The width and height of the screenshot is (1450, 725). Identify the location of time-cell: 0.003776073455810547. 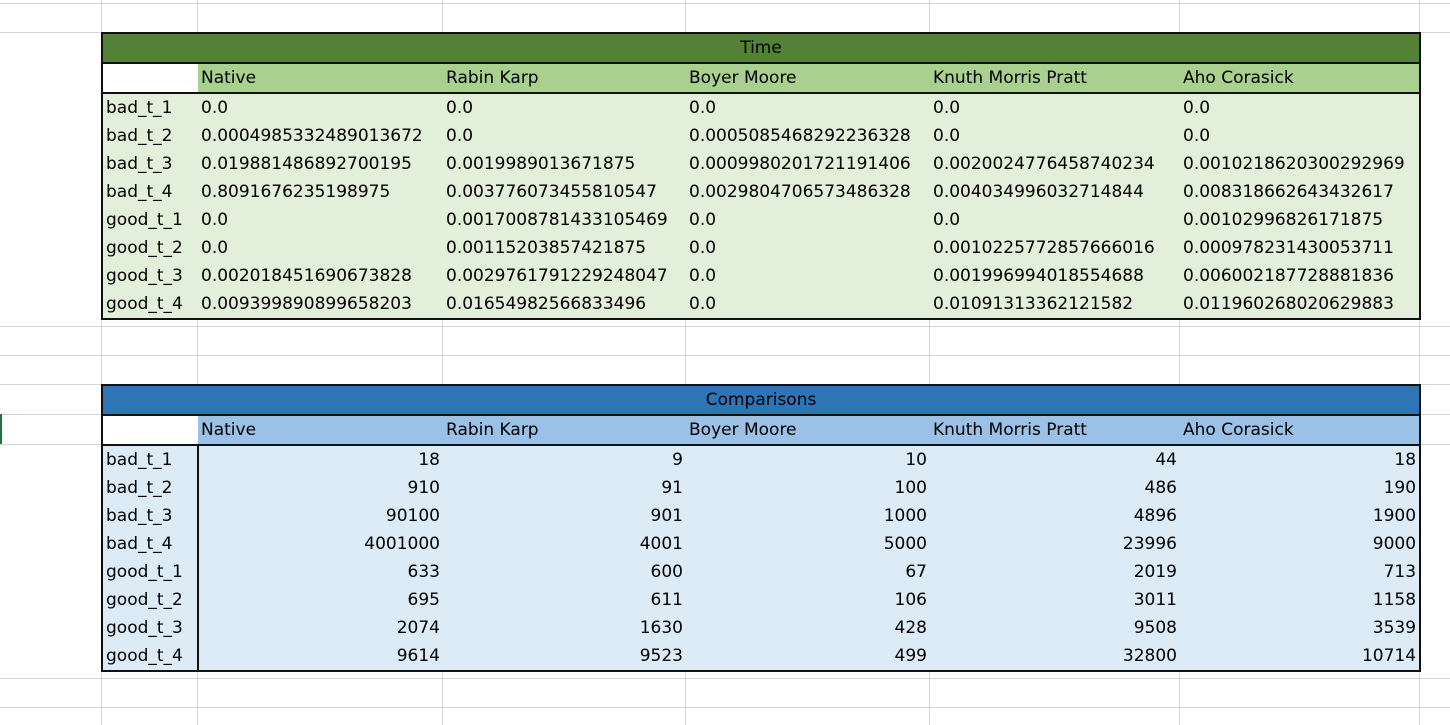
(564, 192).